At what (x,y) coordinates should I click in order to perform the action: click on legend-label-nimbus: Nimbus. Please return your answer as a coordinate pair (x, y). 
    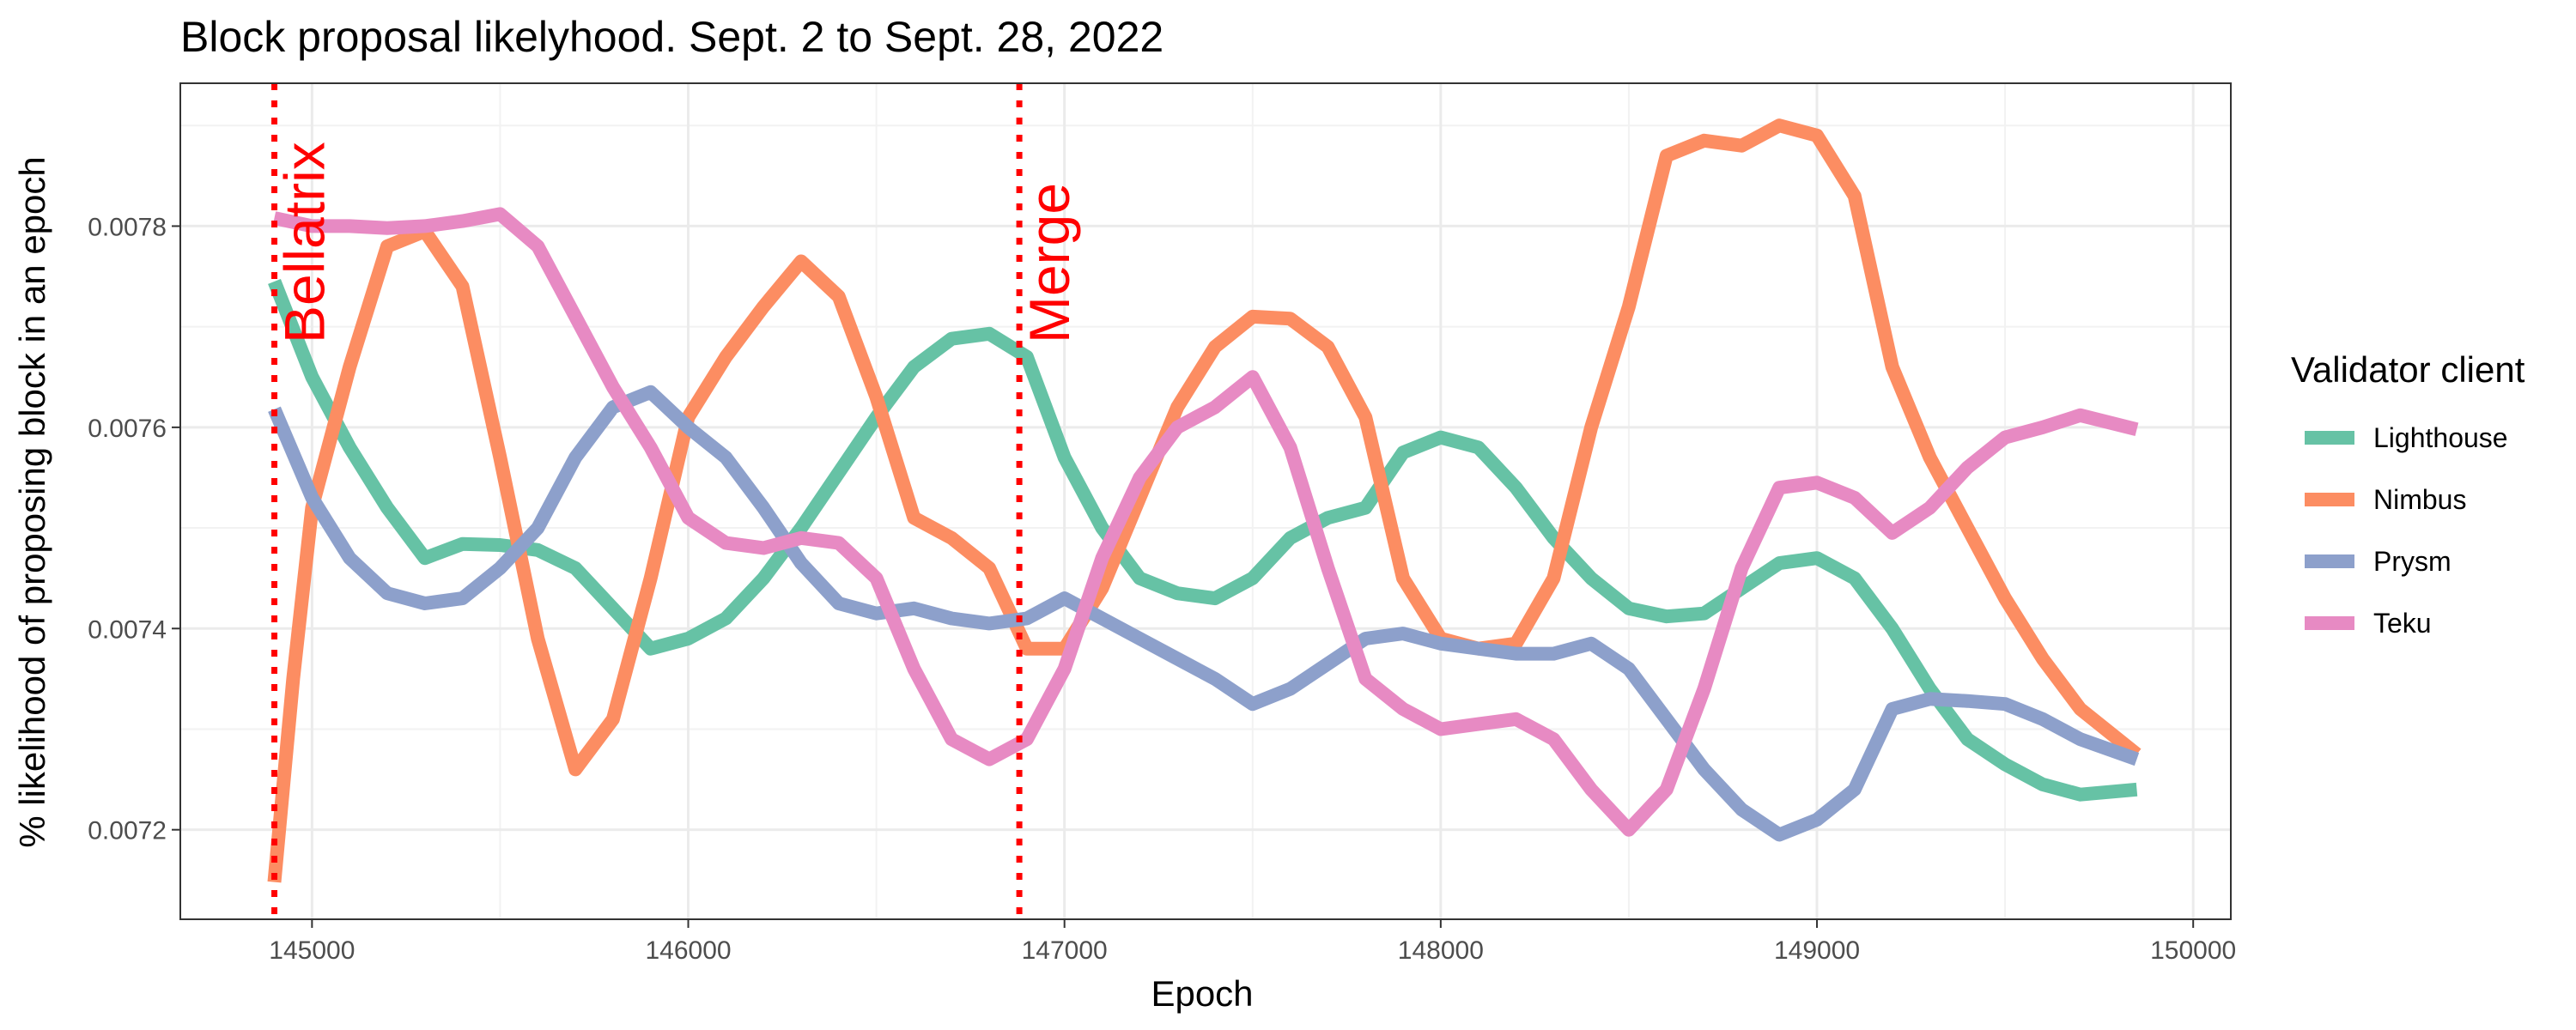
    Looking at the image, I should click on (2419, 499).